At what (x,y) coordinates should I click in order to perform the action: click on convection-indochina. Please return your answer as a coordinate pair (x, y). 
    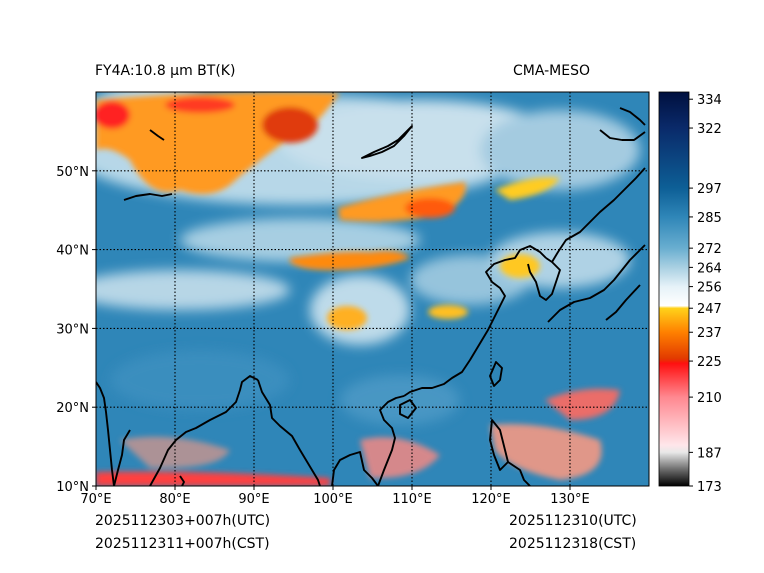
    Looking at the image, I should click on (400, 458).